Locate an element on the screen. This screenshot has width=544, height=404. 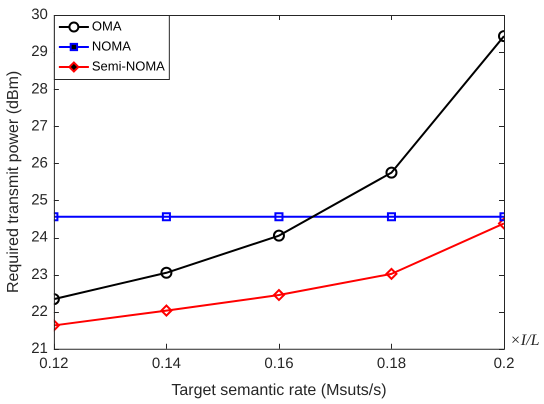
y-tick-label: 29 is located at coordinates (39, 51).